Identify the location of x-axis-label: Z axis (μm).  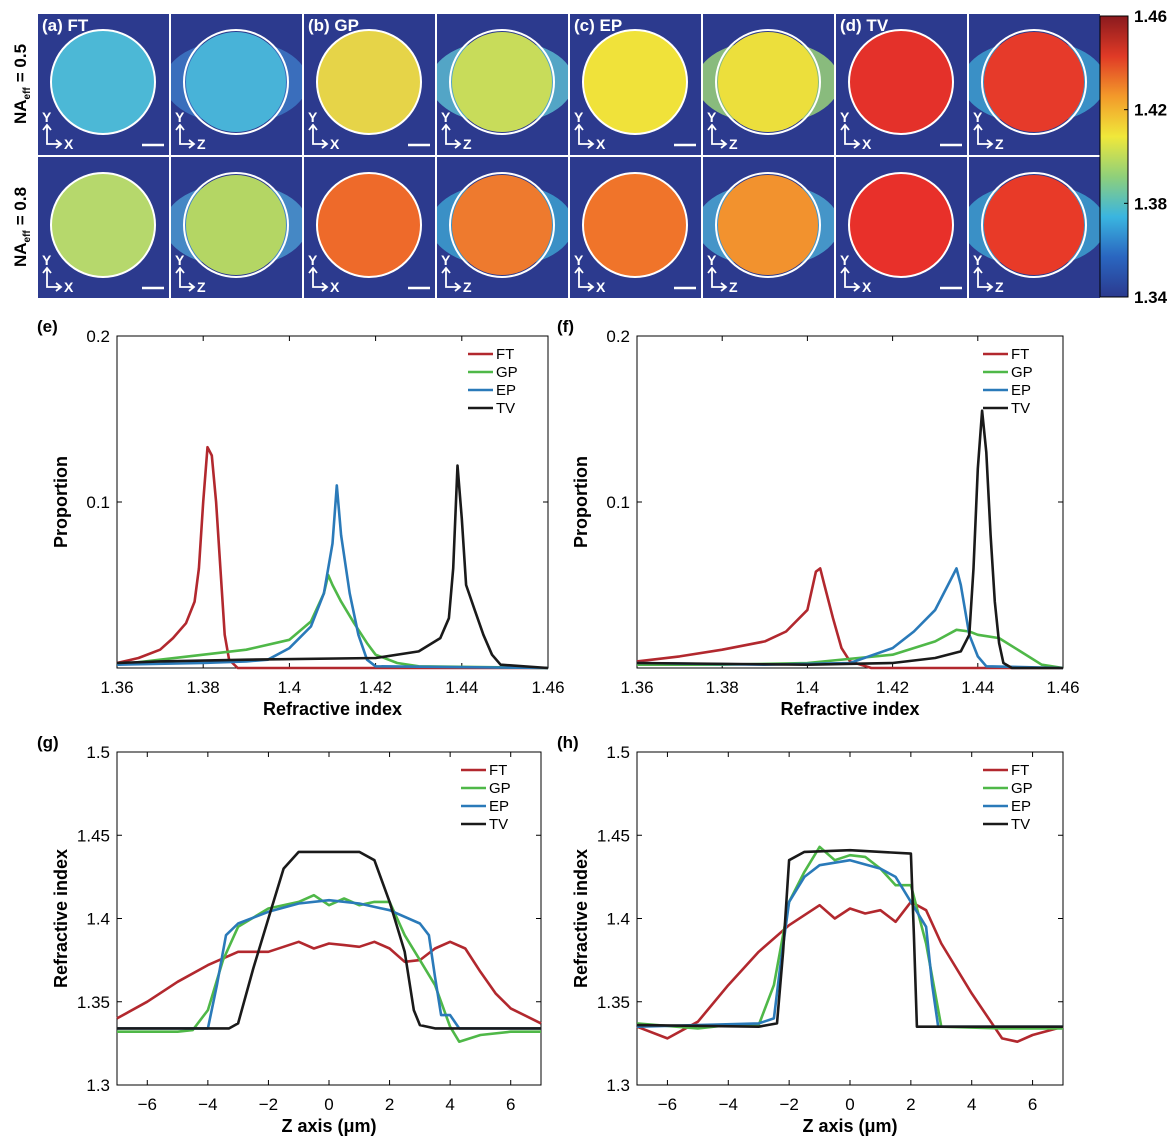
(849, 1126).